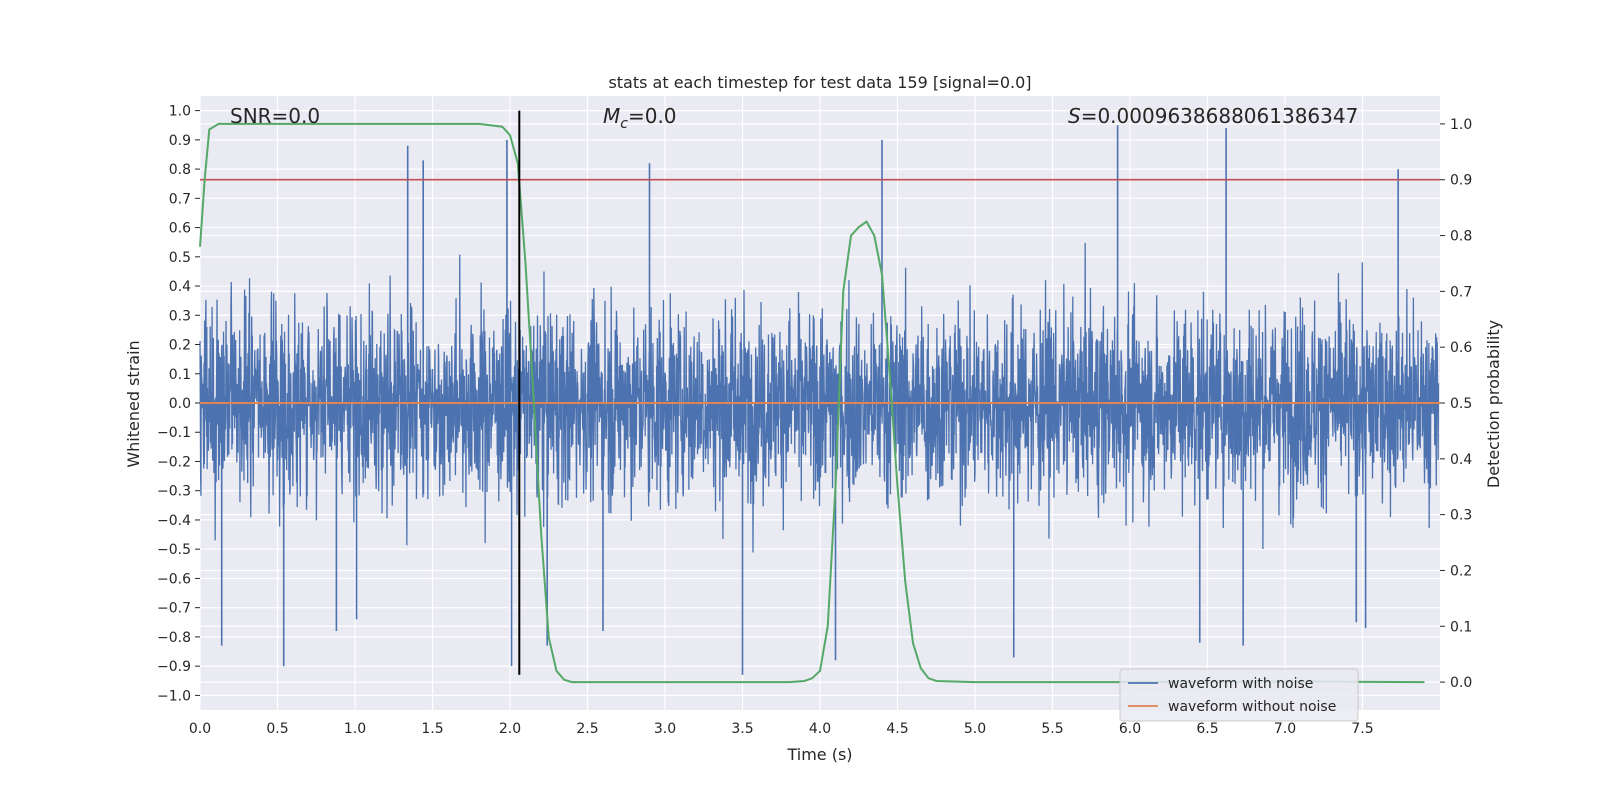 Image resolution: width=1600 pixels, height=800 pixels. Describe the element at coordinates (180, 199) in the screenshot. I see `y-tick-label: 0.7` at that location.